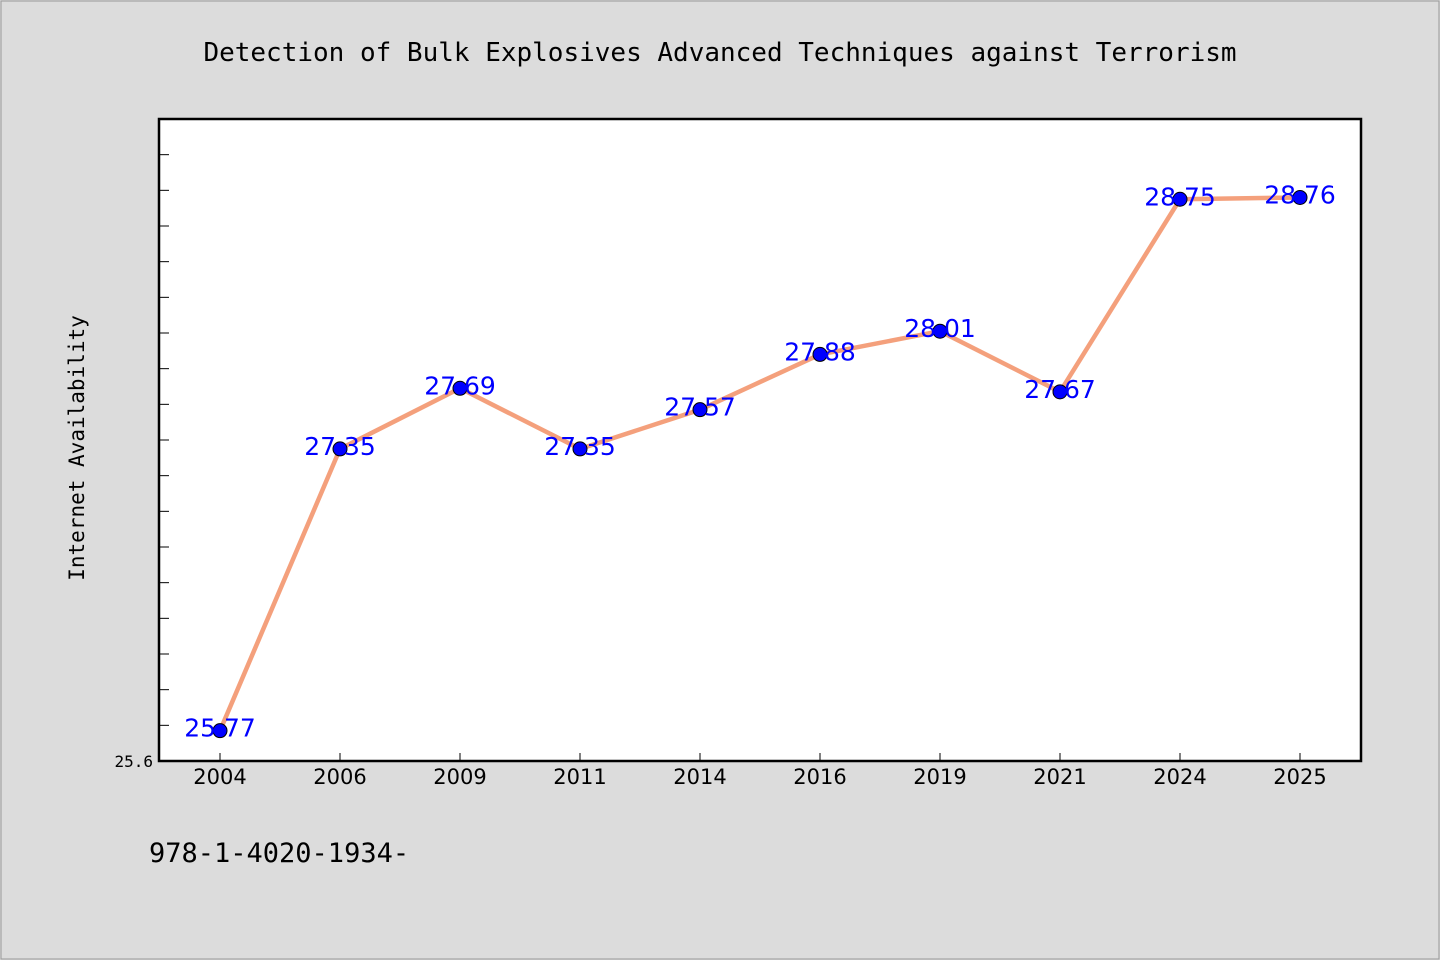 This screenshot has width=1440, height=960. What do you see at coordinates (699, 777) in the screenshot?
I see `x-tick-label: 2014` at bounding box center [699, 777].